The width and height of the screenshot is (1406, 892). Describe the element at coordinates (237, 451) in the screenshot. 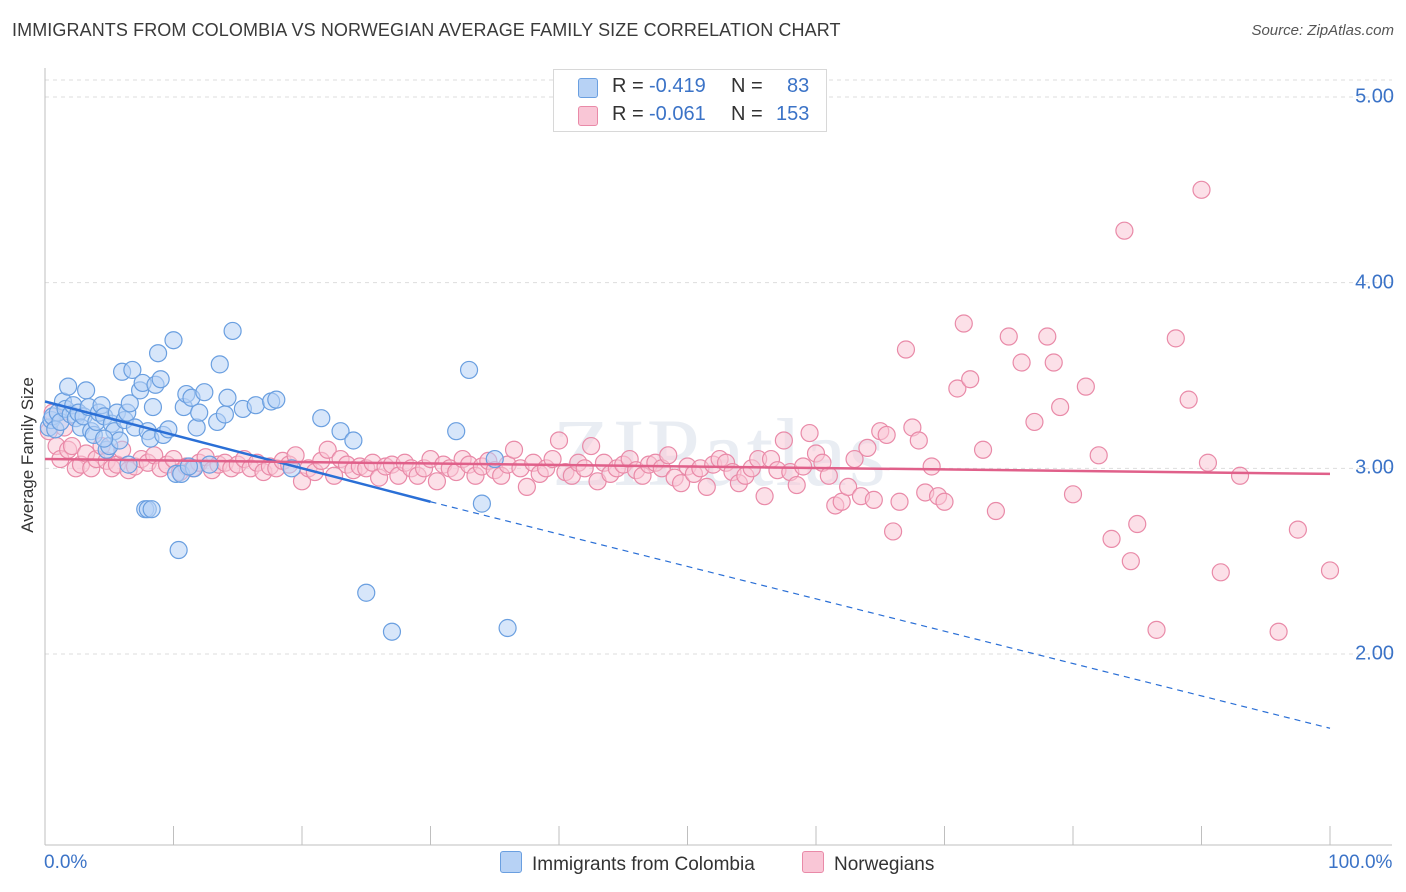

I see `trend-line-colombia` at that location.